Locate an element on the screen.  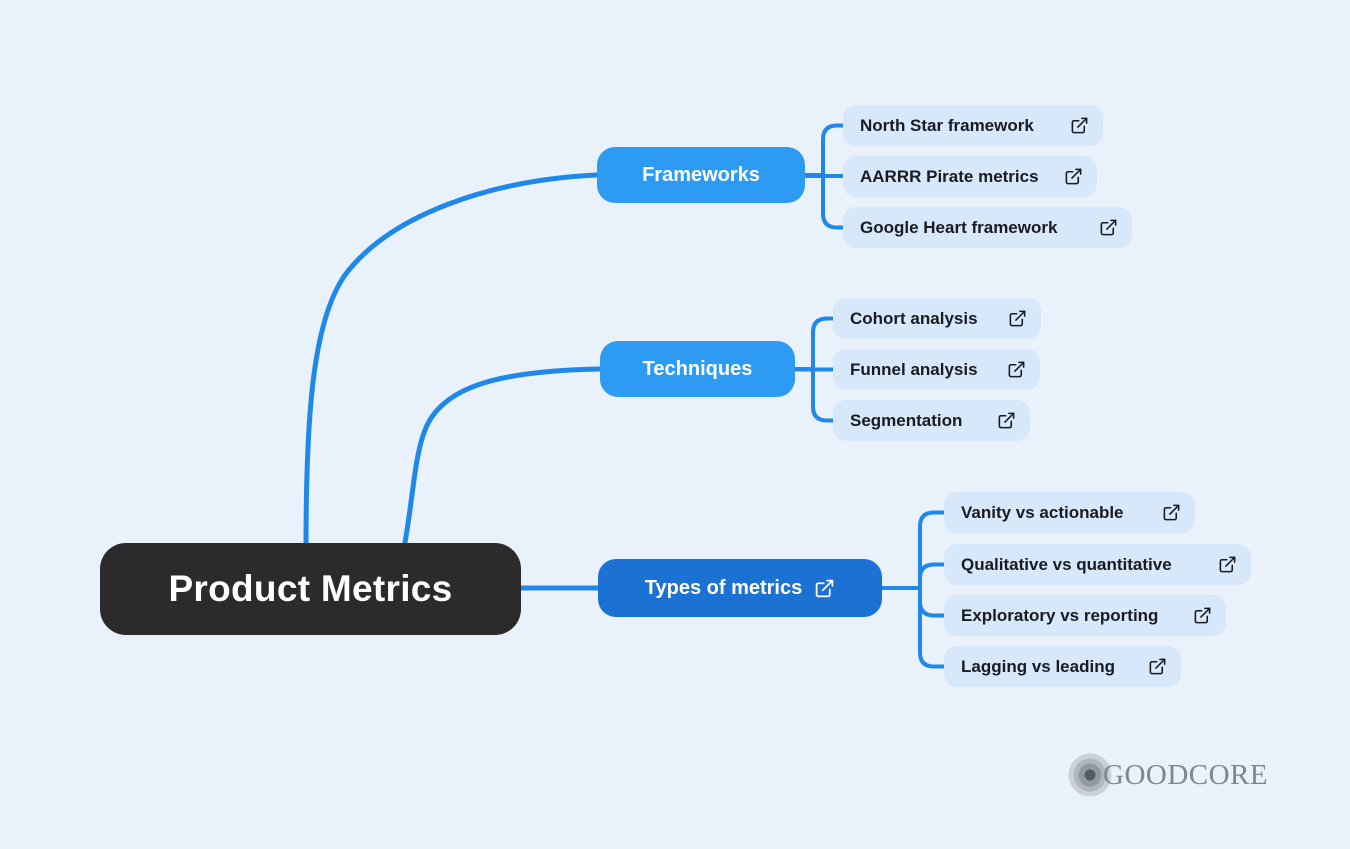
root-node-product-metrics: Product Metrics is located at coordinates (310, 589).